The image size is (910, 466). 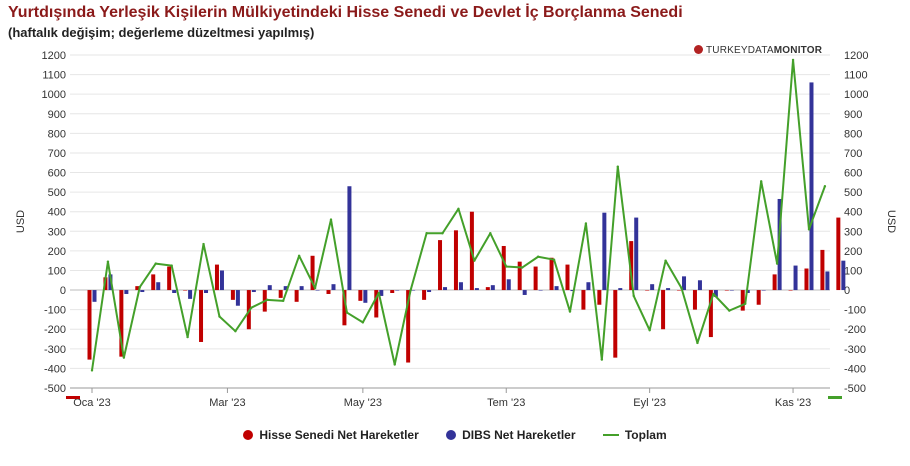 I want to click on x-tick-label: May '23, so click(x=363, y=403).